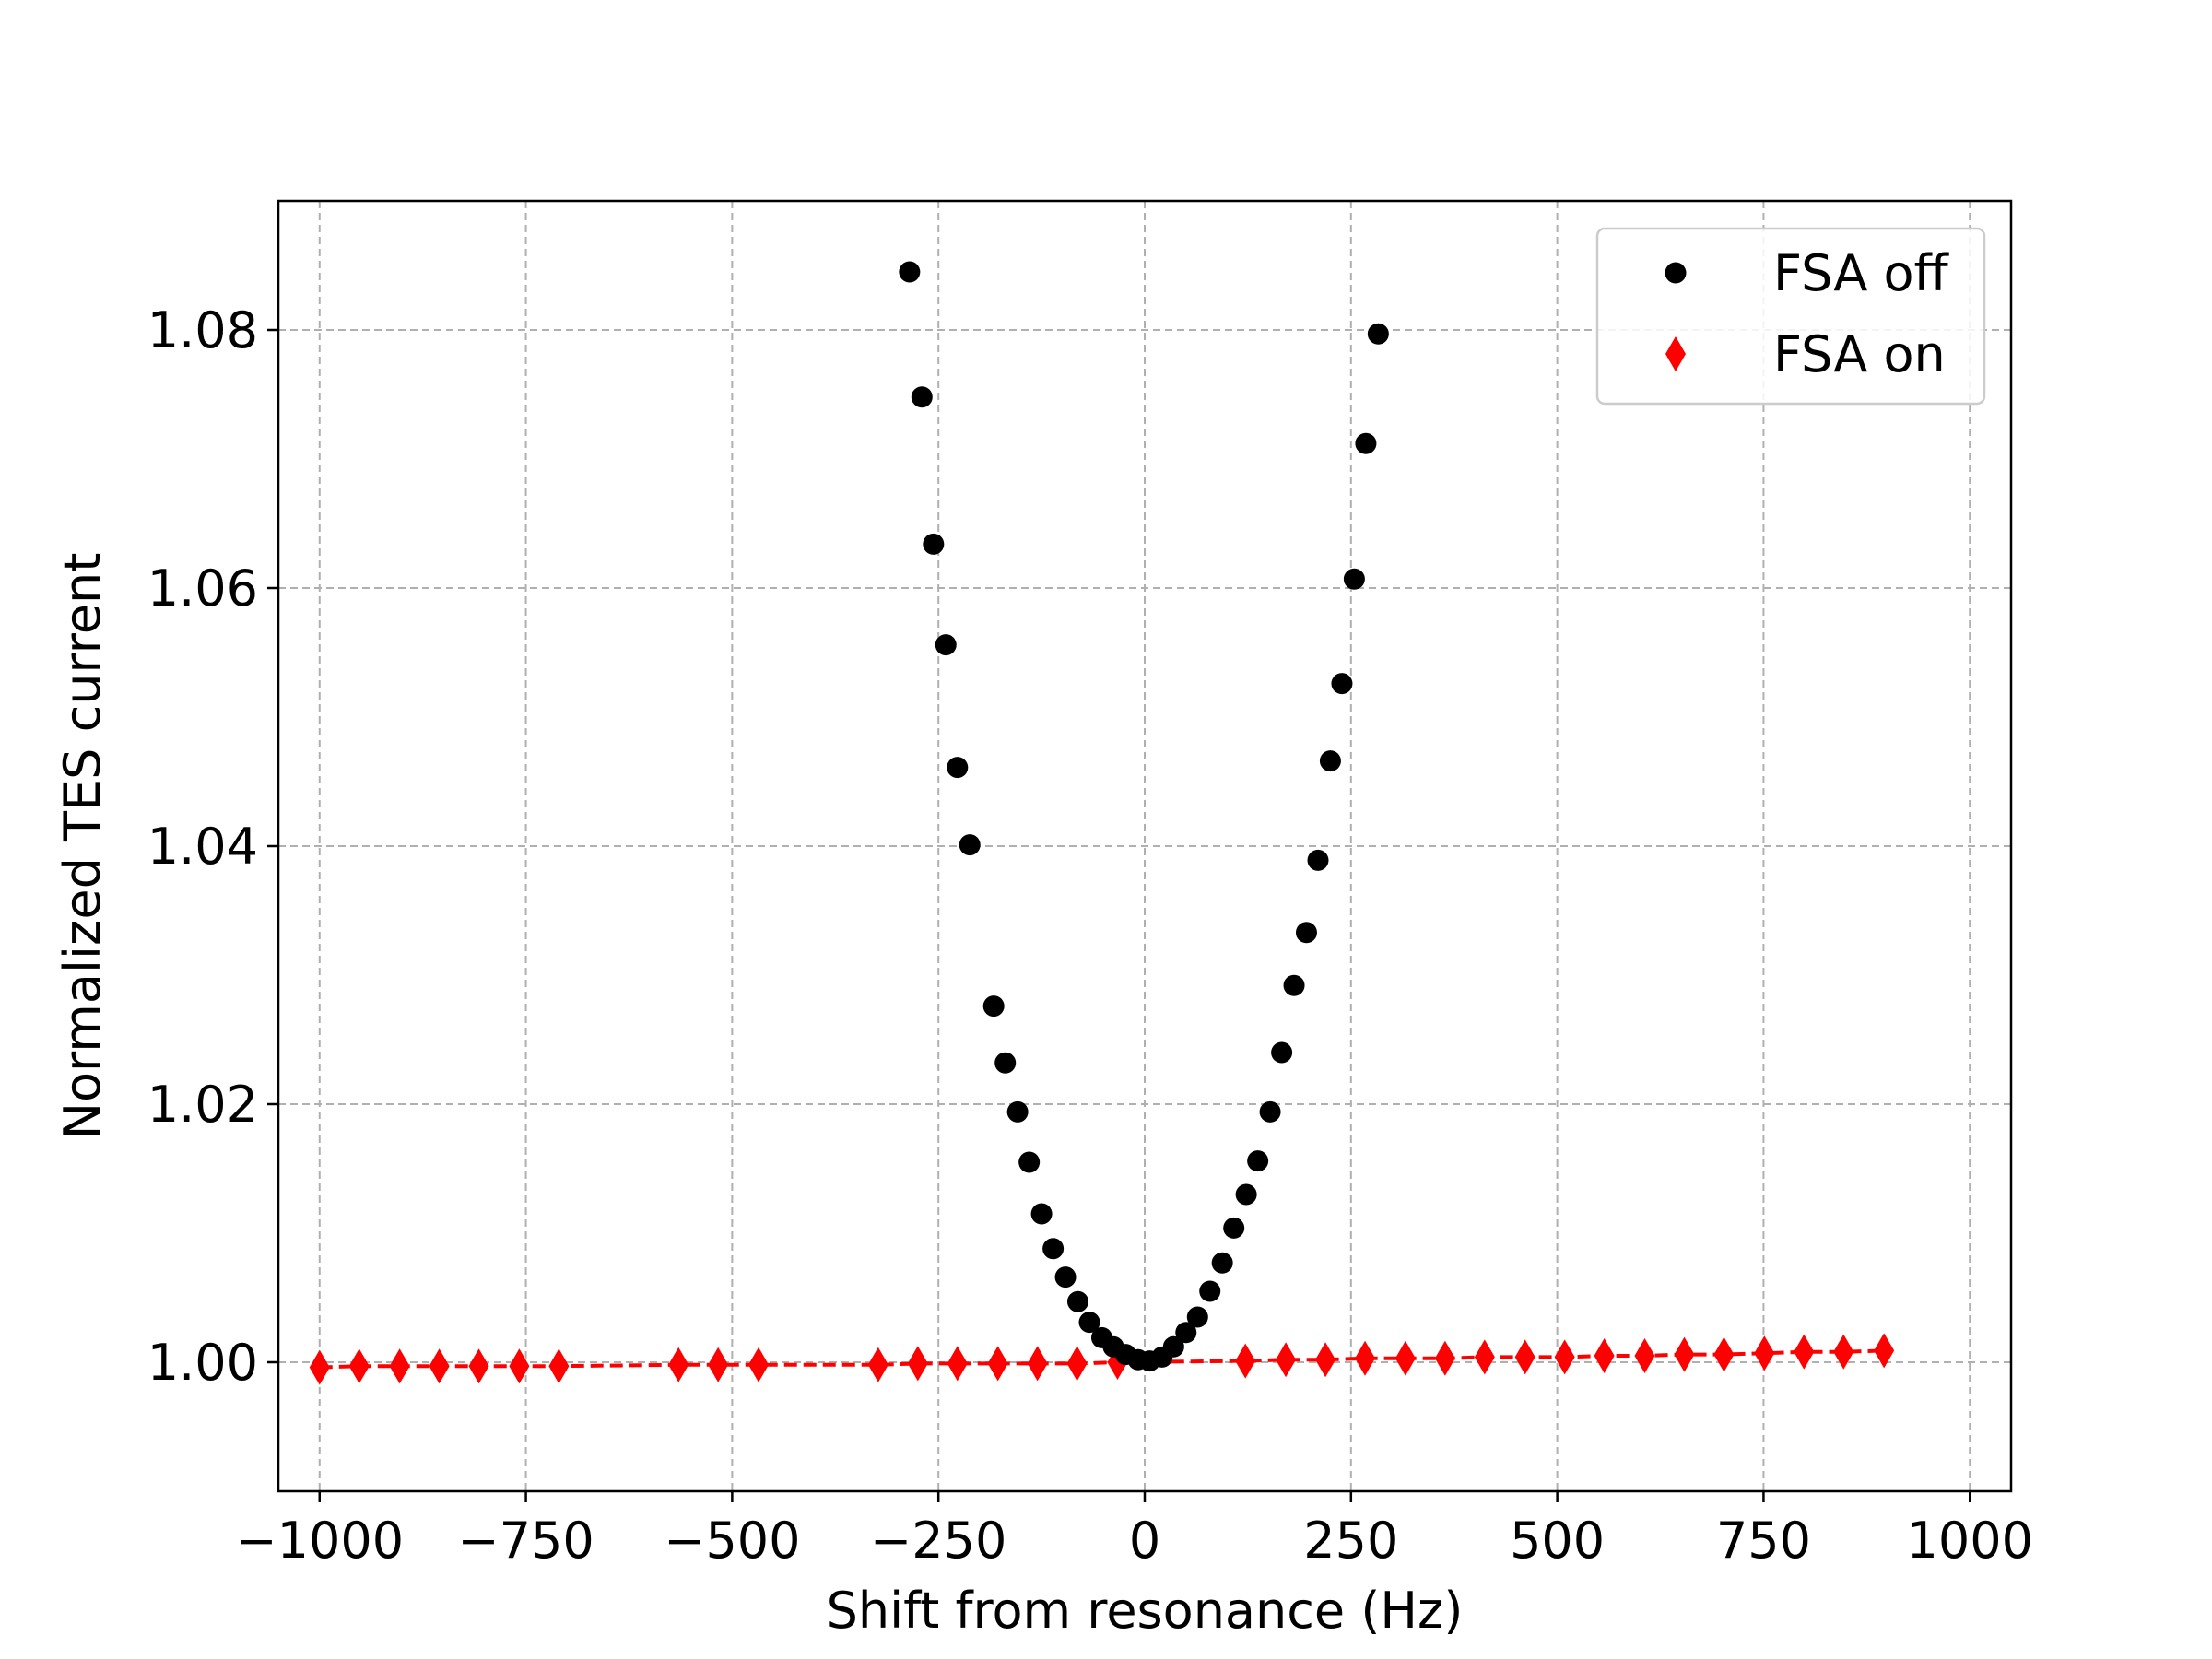 The width and height of the screenshot is (2212, 1659). Describe the element at coordinates (319, 1541) in the screenshot. I see `x-tick-label: −1000` at that location.